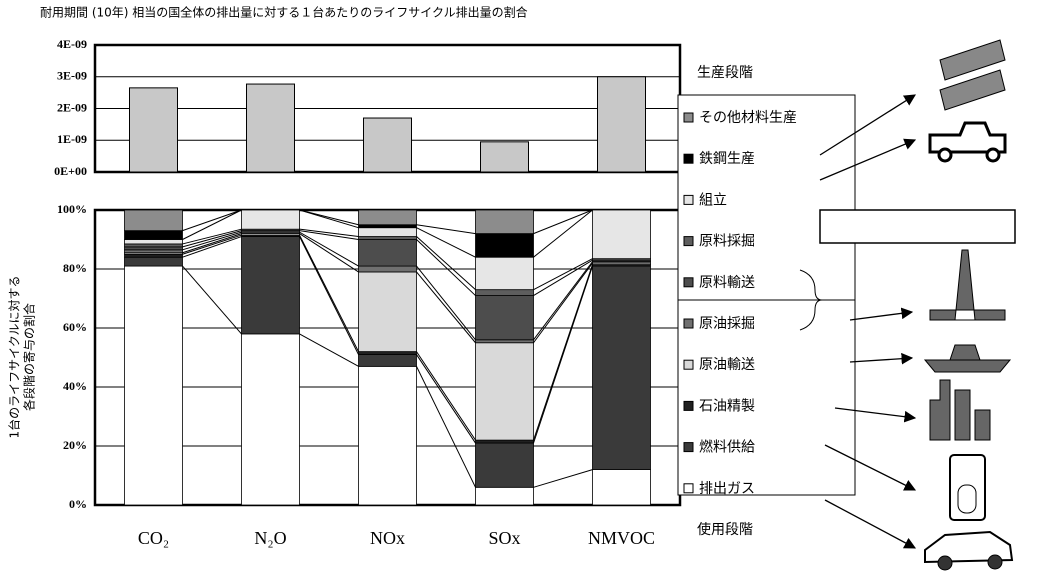 The height and width of the screenshot is (578, 1037). What do you see at coordinates (75, 386) in the screenshot?
I see `y-tick-label: 40%` at bounding box center [75, 386].